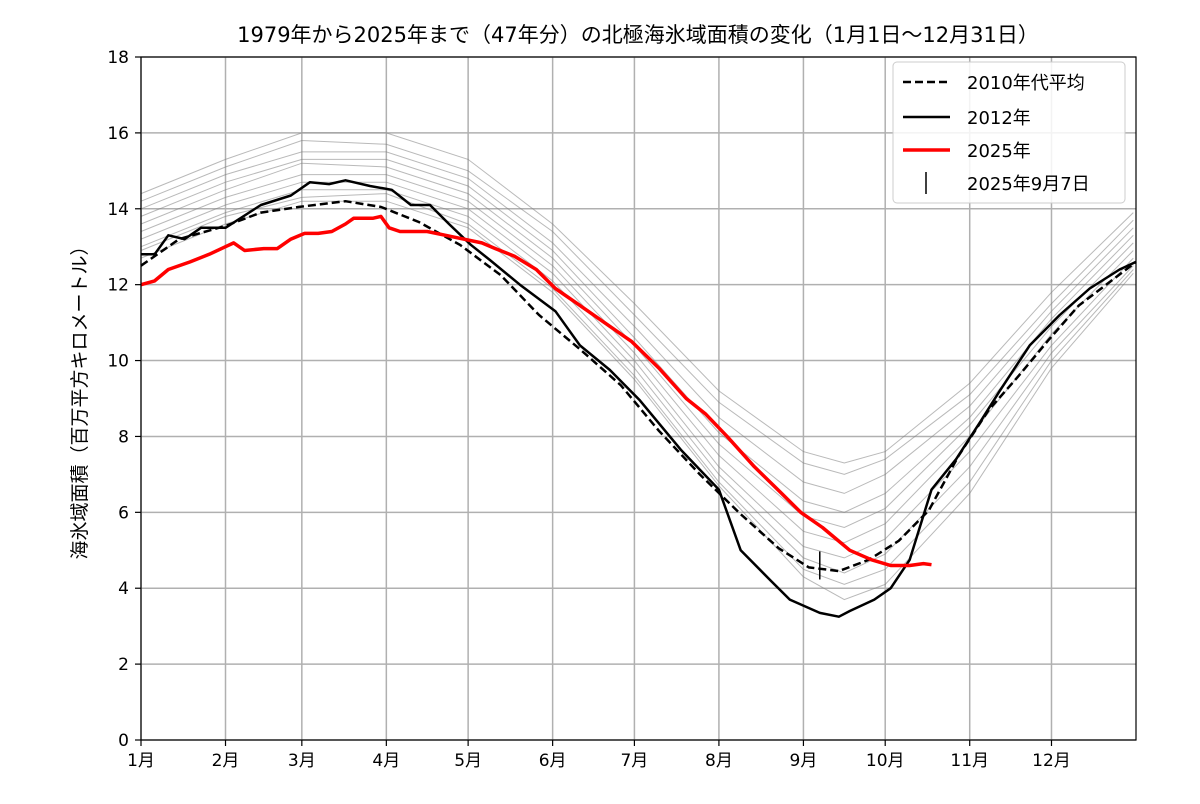  Describe the element at coordinates (80, 397) in the screenshot. I see `y-axis-label: 海氷域面積（百万平方キロメートル）` at that location.